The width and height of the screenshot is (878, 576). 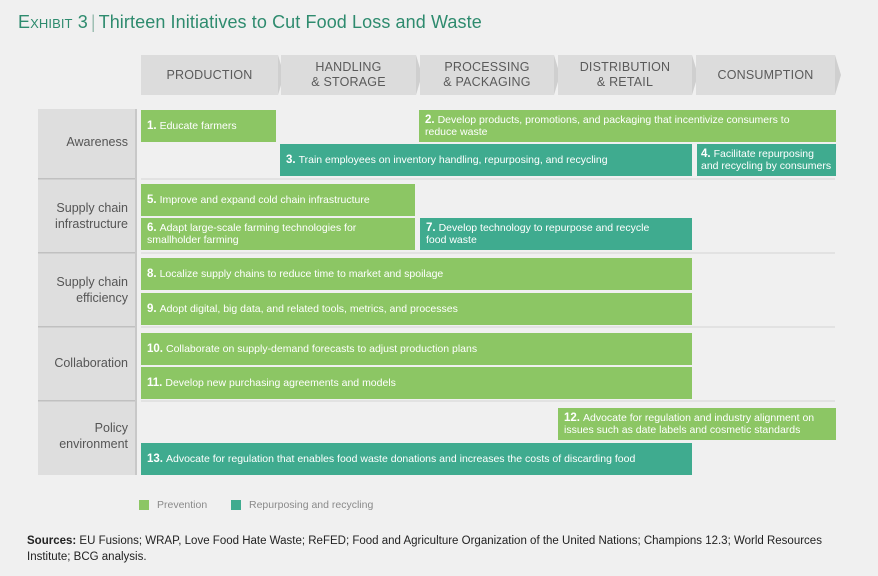 I want to click on row-label-awareness: Awareness, so click(x=83, y=142).